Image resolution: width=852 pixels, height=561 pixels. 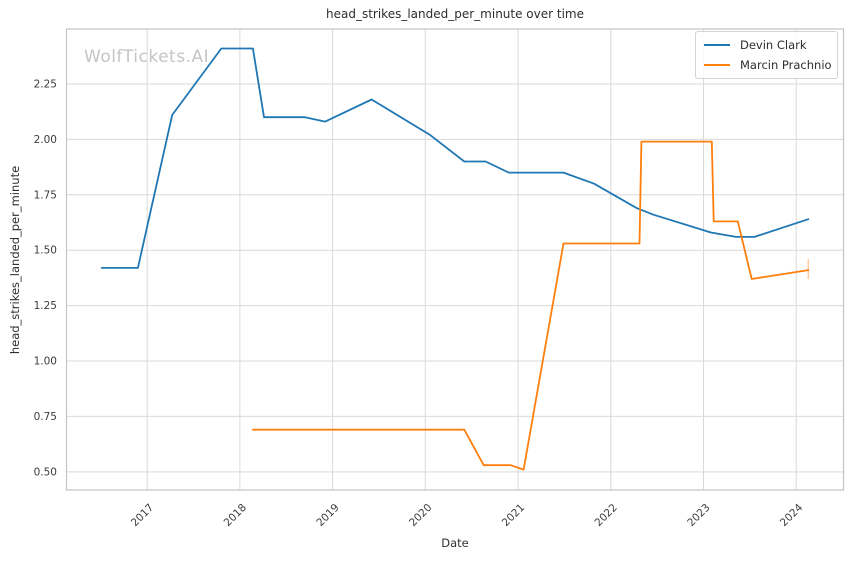 I want to click on y-tick-label: 1.75, so click(x=45, y=195).